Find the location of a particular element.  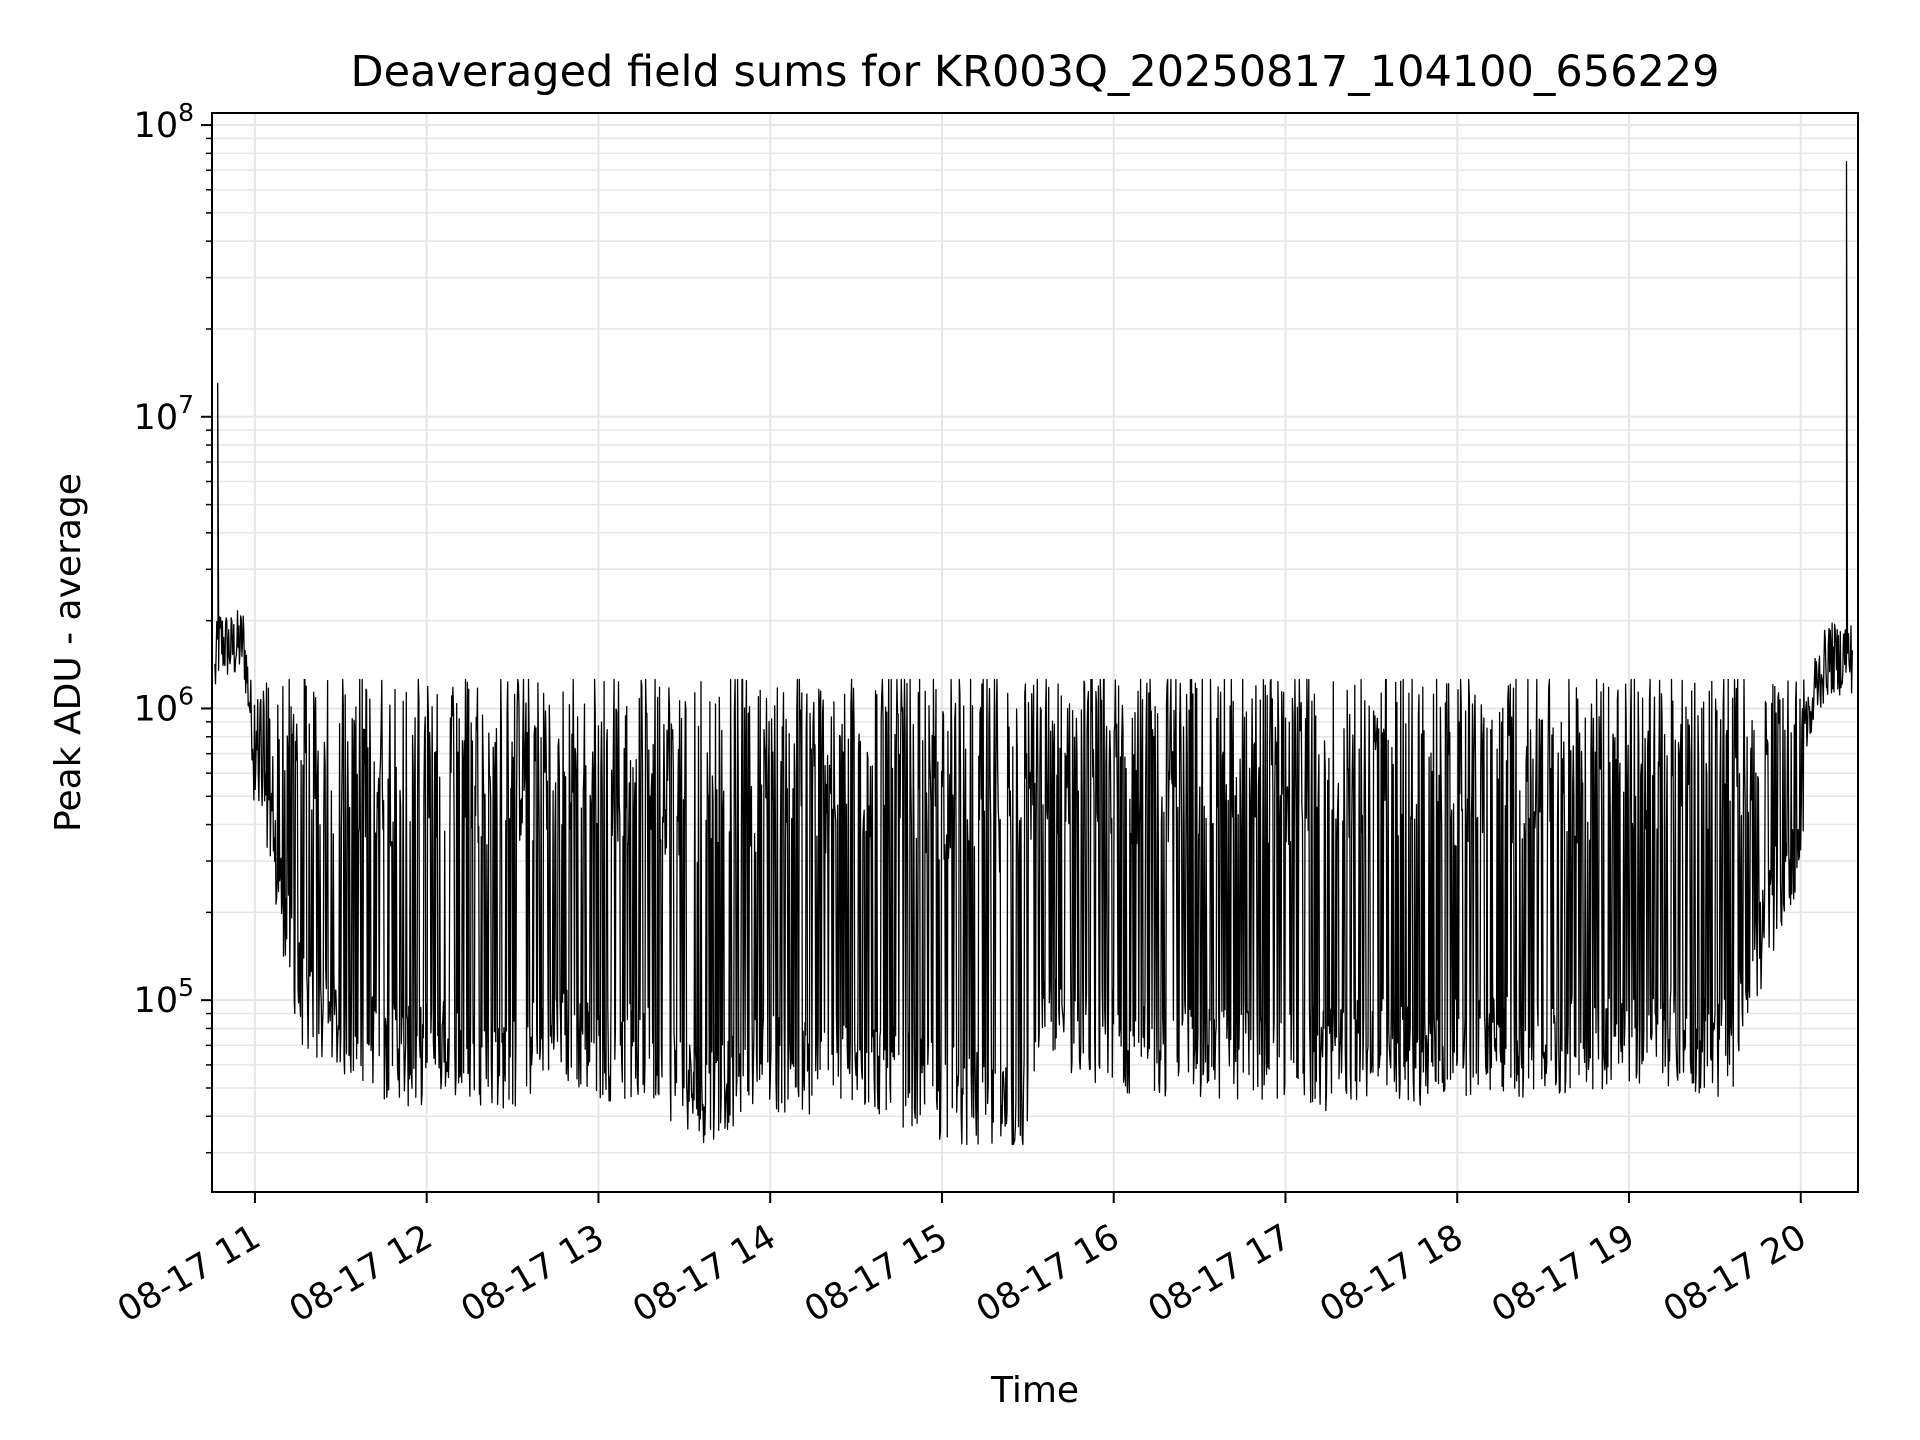

y-tick-exponent: 5 is located at coordinates (186, 987).